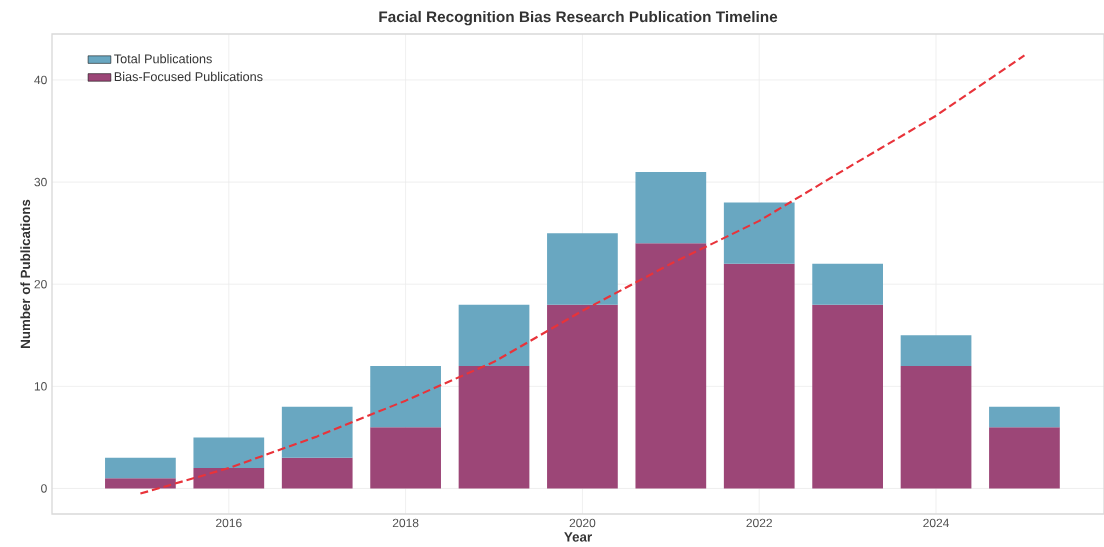 This screenshot has width=1104, height=547. Describe the element at coordinates (936, 523) in the screenshot. I see `x-tick-label: 2024` at that location.